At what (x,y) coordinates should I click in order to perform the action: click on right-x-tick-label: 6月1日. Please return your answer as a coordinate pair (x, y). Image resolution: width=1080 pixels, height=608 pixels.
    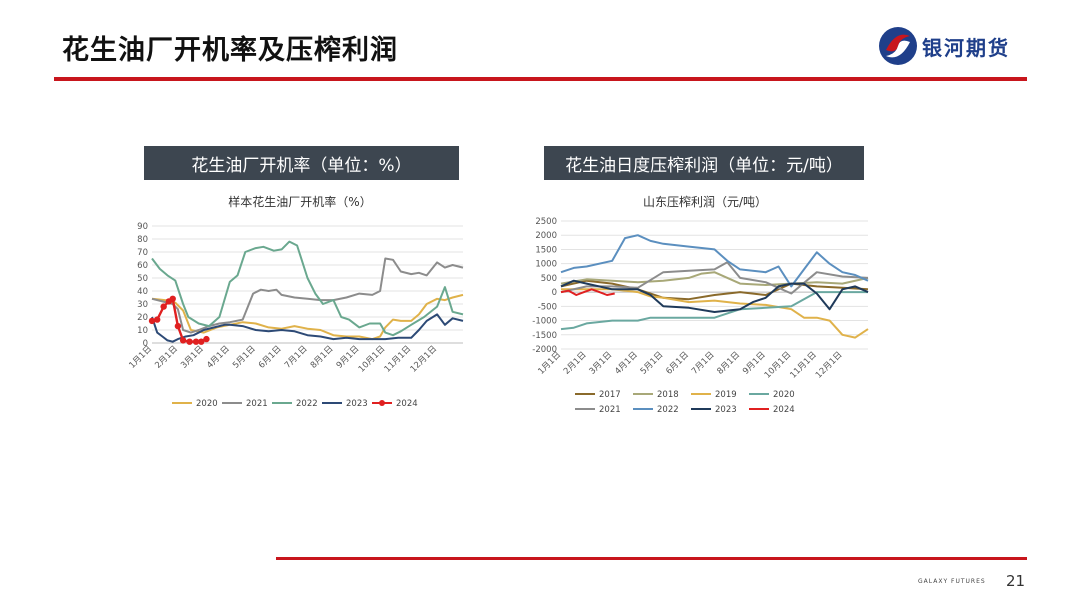
    Looking at the image, I should click on (677, 363).